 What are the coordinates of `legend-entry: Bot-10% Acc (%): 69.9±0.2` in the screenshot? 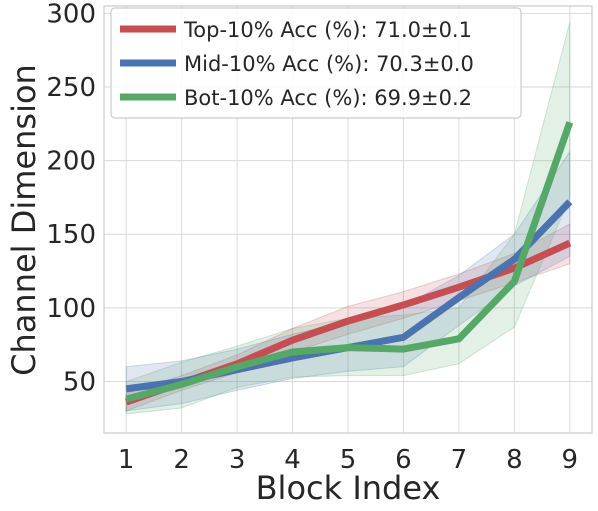 It's located at (328, 98).